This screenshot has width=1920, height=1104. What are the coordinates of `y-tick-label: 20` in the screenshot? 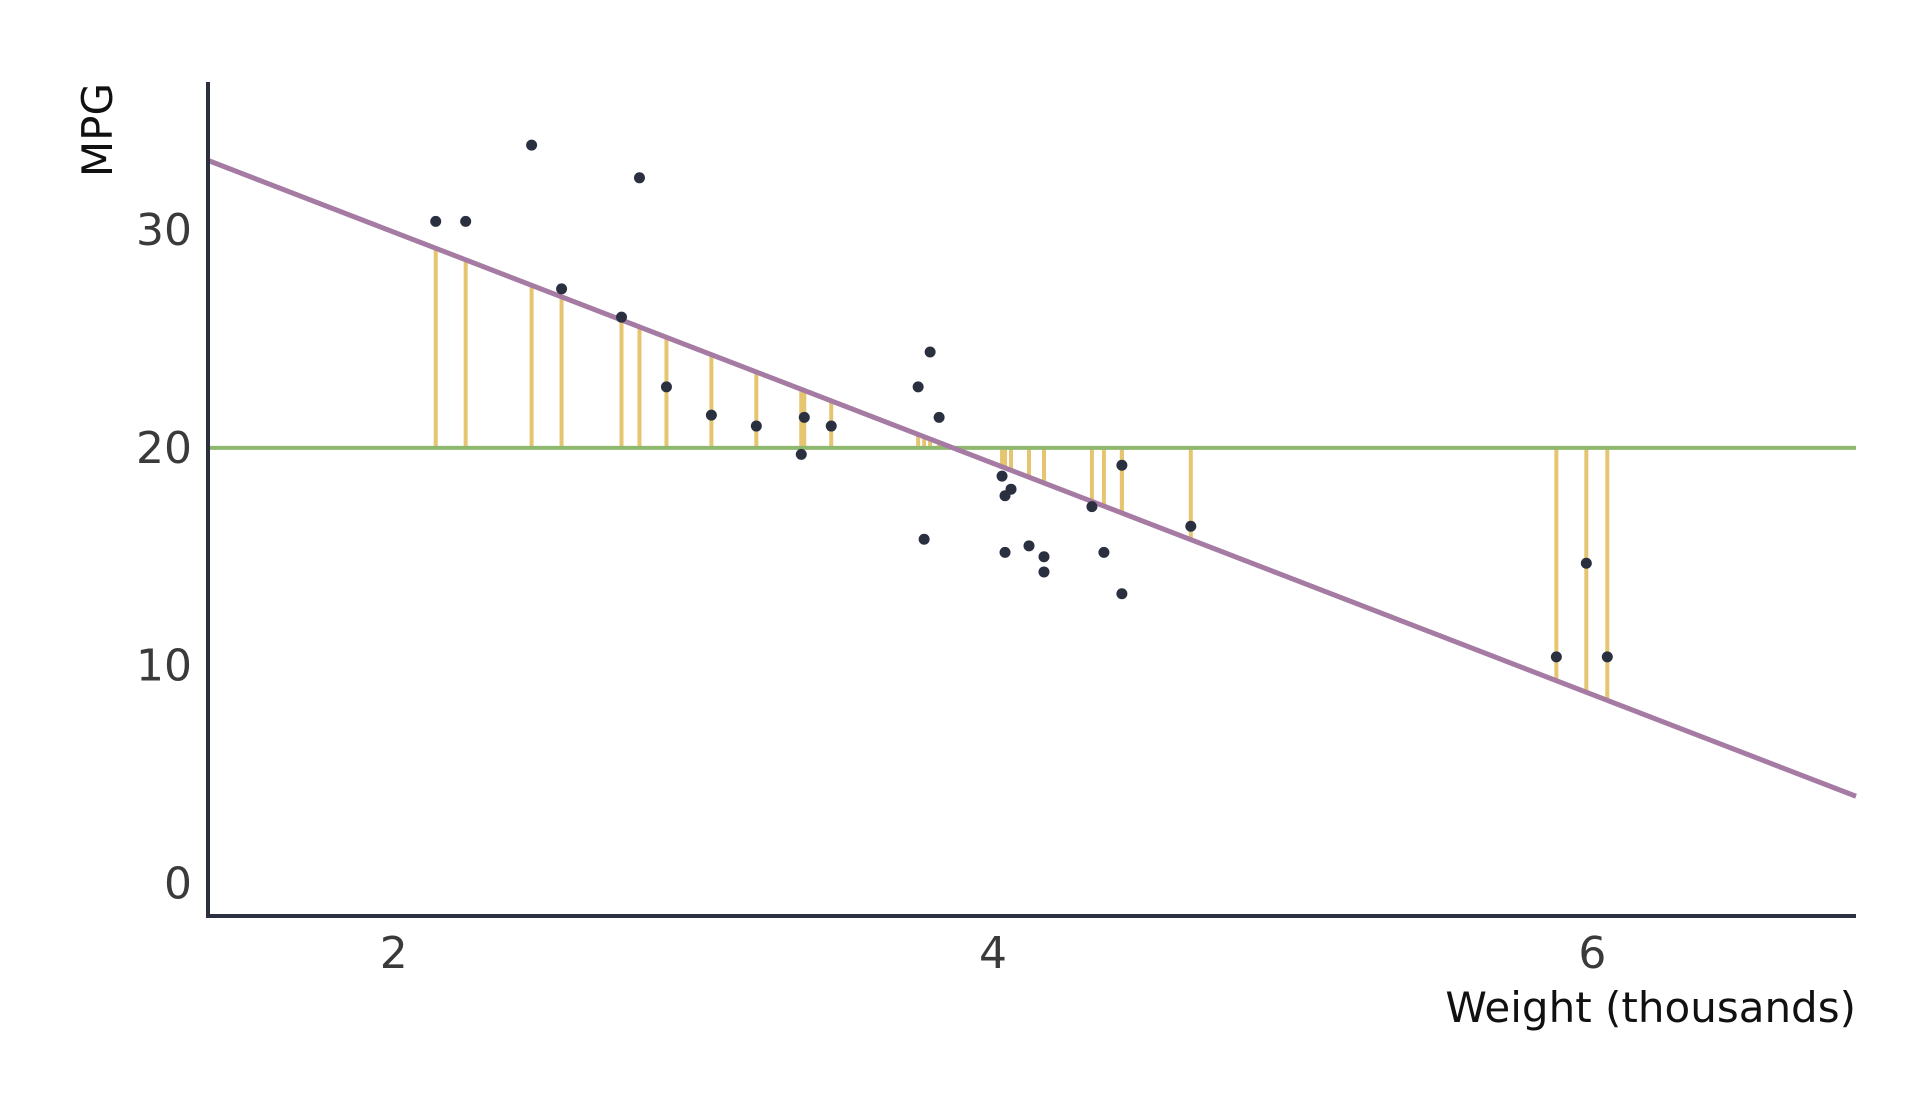 It's located at (164, 448).